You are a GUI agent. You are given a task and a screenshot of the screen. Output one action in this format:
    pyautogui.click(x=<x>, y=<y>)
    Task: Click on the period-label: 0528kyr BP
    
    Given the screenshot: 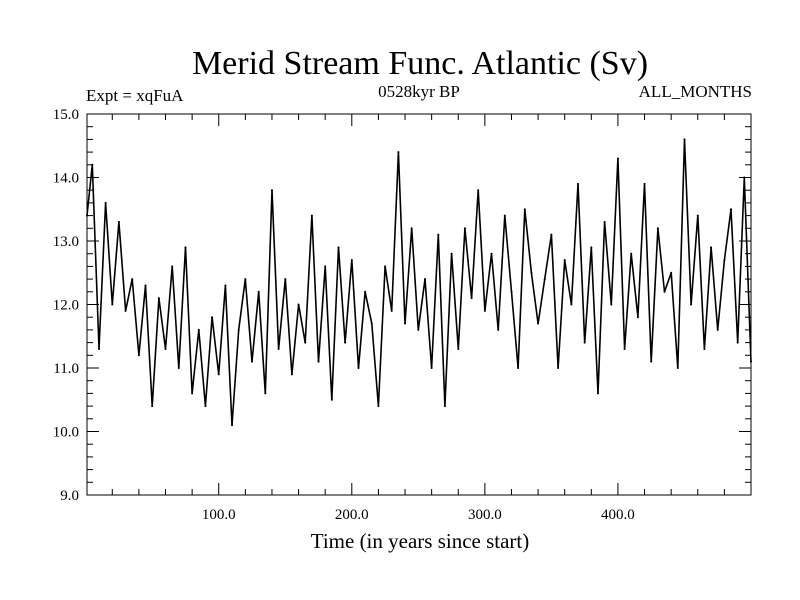 What is the action you would take?
    pyautogui.click(x=419, y=91)
    